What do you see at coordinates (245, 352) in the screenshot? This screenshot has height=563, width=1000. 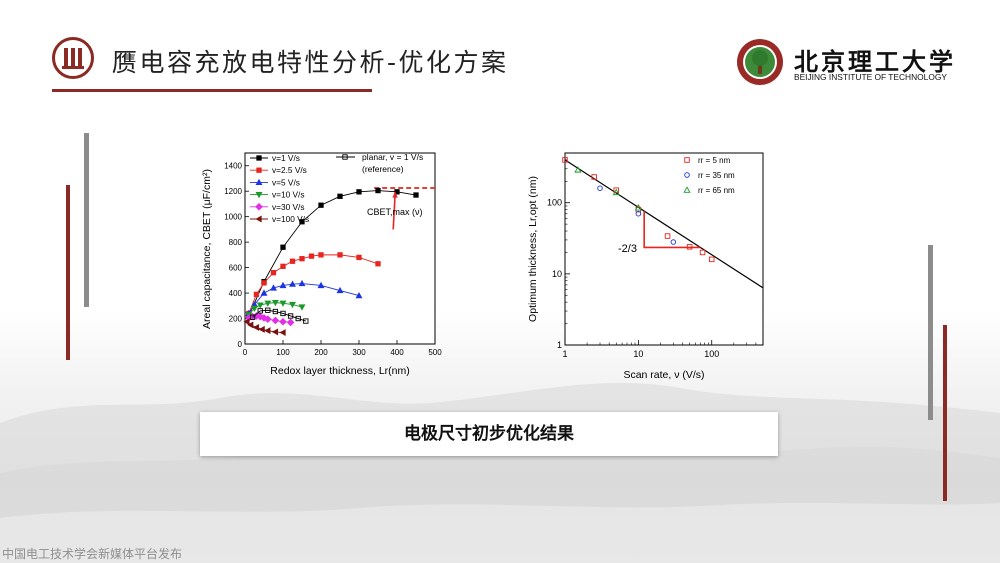 I see `chart1-xtick-label: 0` at bounding box center [245, 352].